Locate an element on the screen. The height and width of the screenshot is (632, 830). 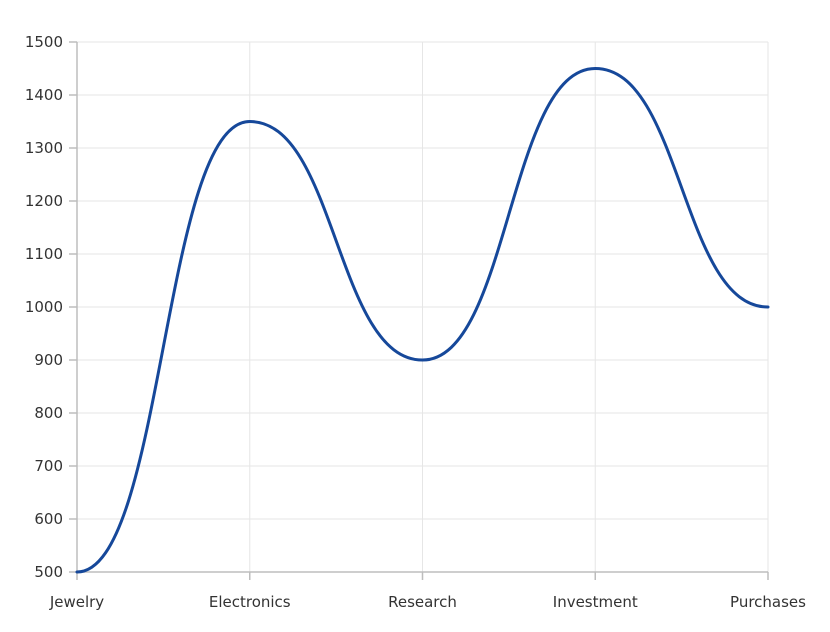
y-tick-label: 800 is located at coordinates (48, 413).